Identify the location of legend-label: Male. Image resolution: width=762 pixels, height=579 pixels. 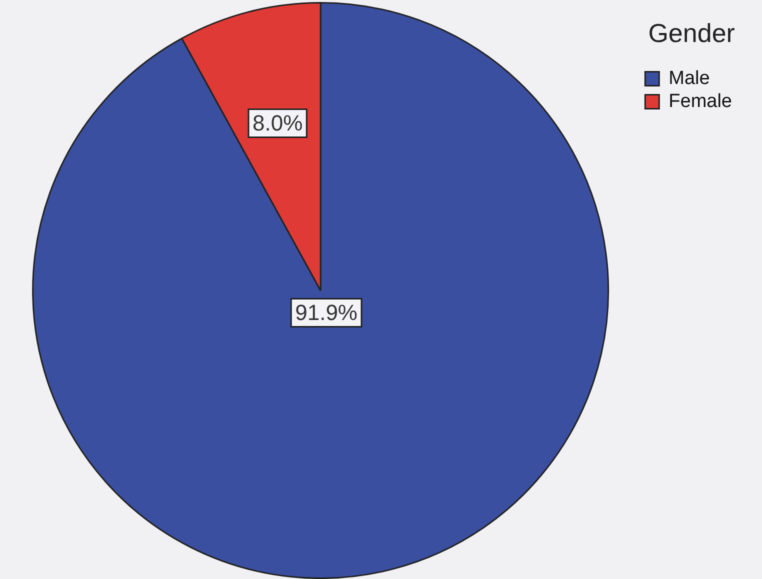
(689, 78).